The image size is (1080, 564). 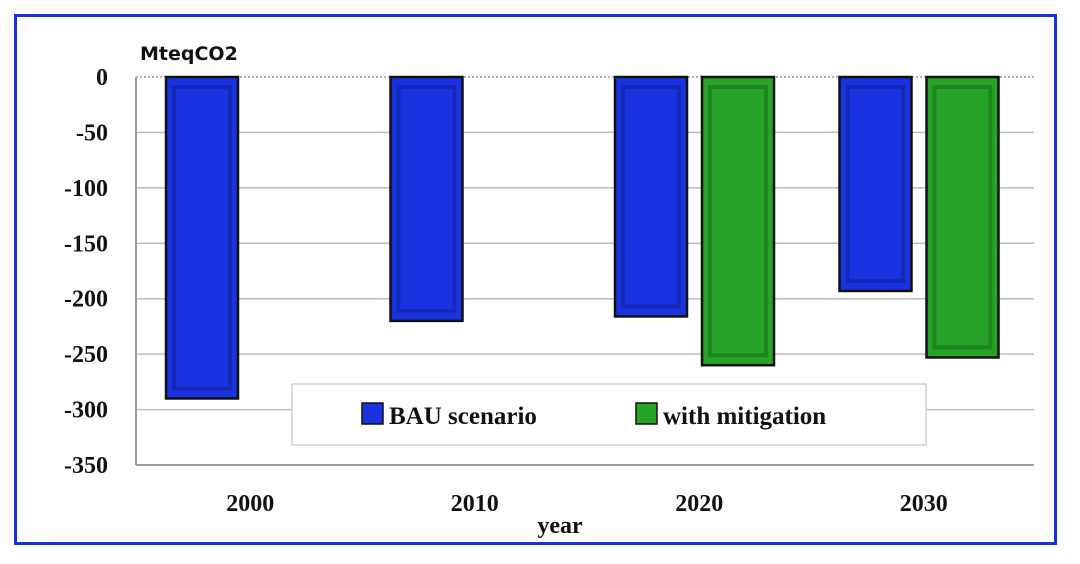 I want to click on bar-2000-bau, so click(x=202, y=237).